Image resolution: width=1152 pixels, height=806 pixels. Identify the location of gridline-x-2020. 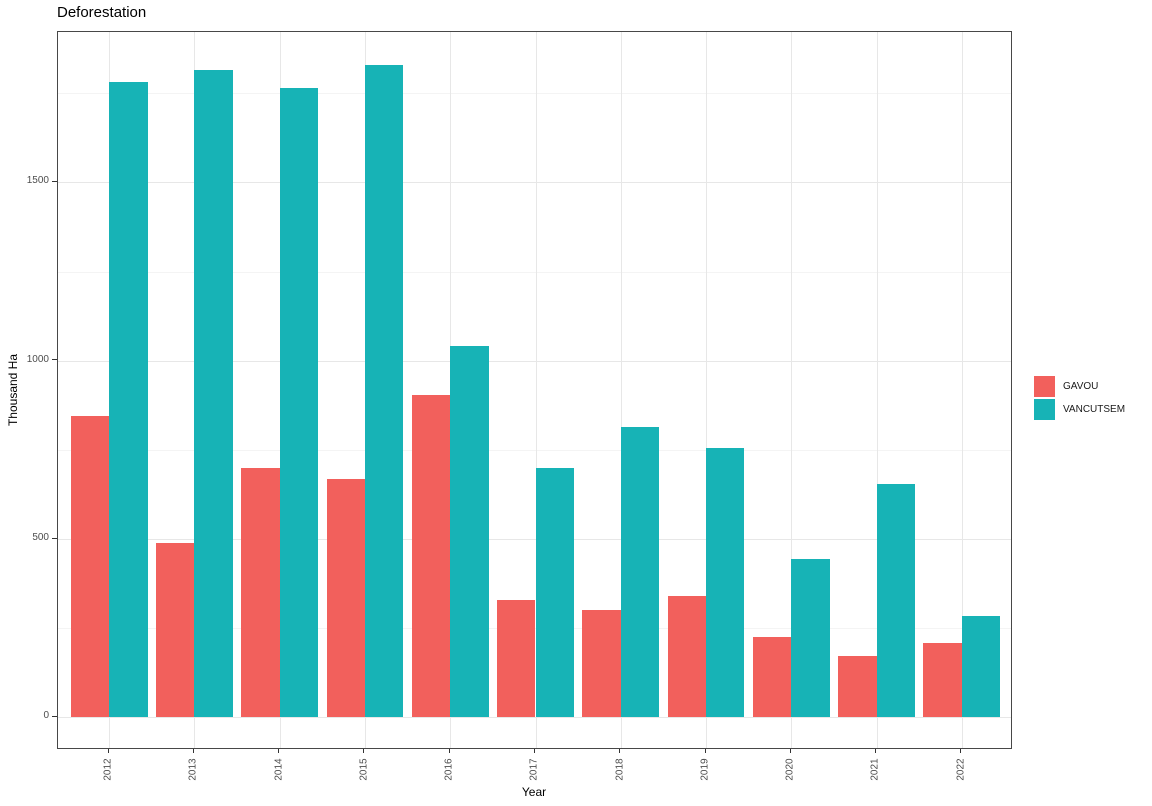
(792, 390).